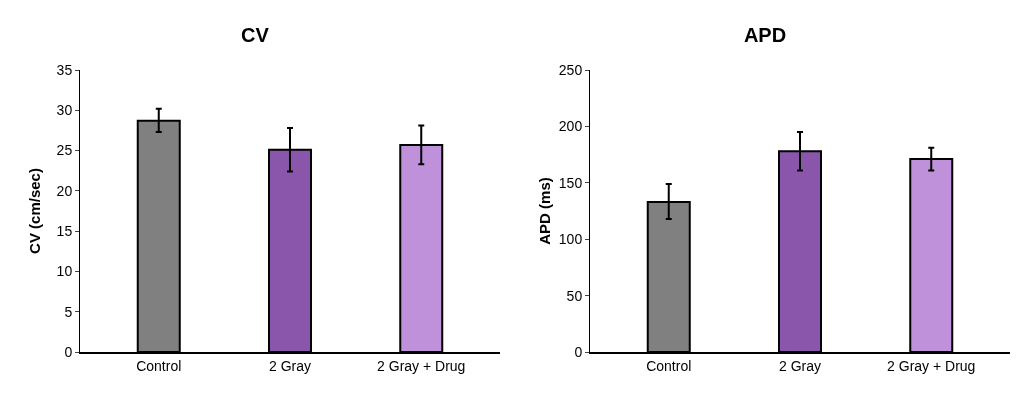 The height and width of the screenshot is (402, 1021). Describe the element at coordinates (570, 182) in the screenshot. I see `y-tick-label: 150` at that location.